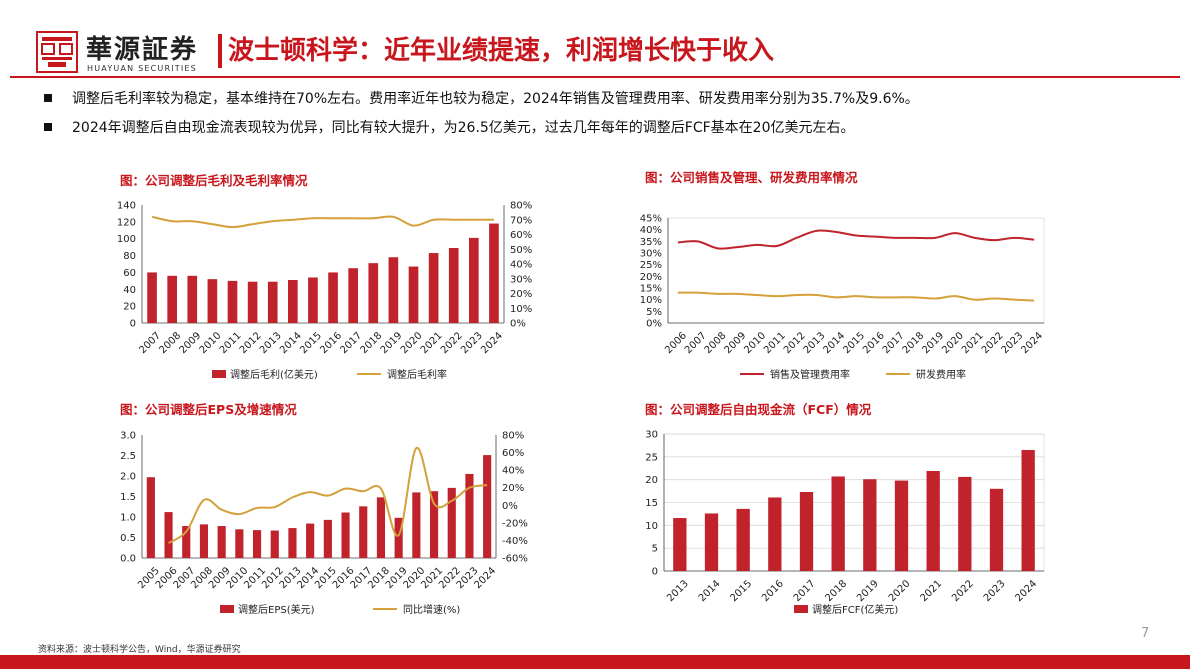 This screenshot has width=1190, height=669. I want to click on y2-tick-label: 50%, so click(521, 250).